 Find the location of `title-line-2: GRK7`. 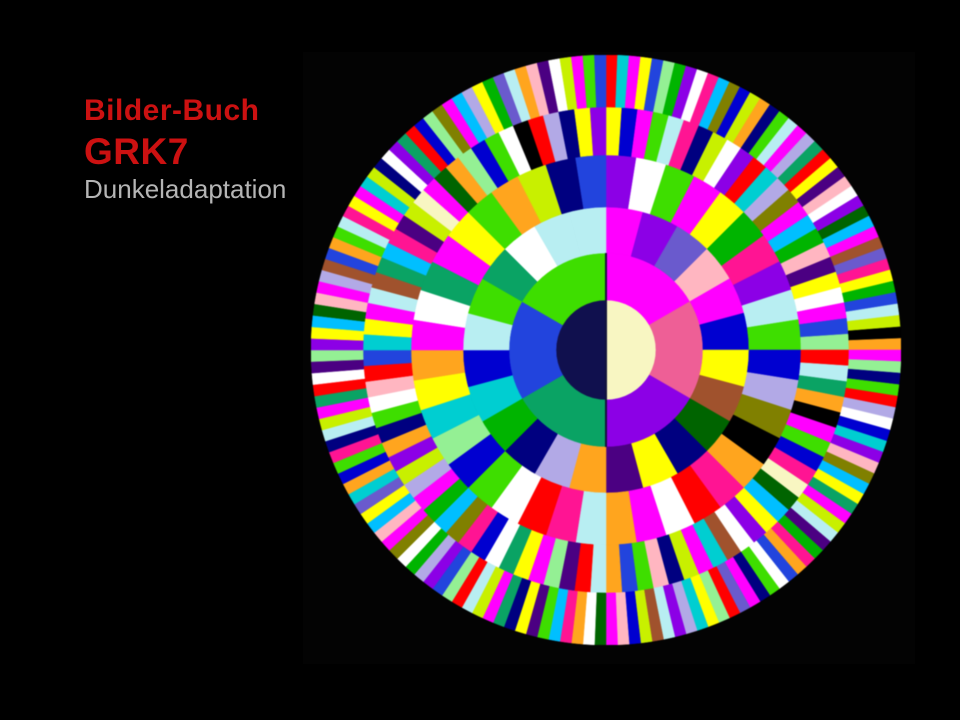

title-line-2: GRK7 is located at coordinates (136, 151).